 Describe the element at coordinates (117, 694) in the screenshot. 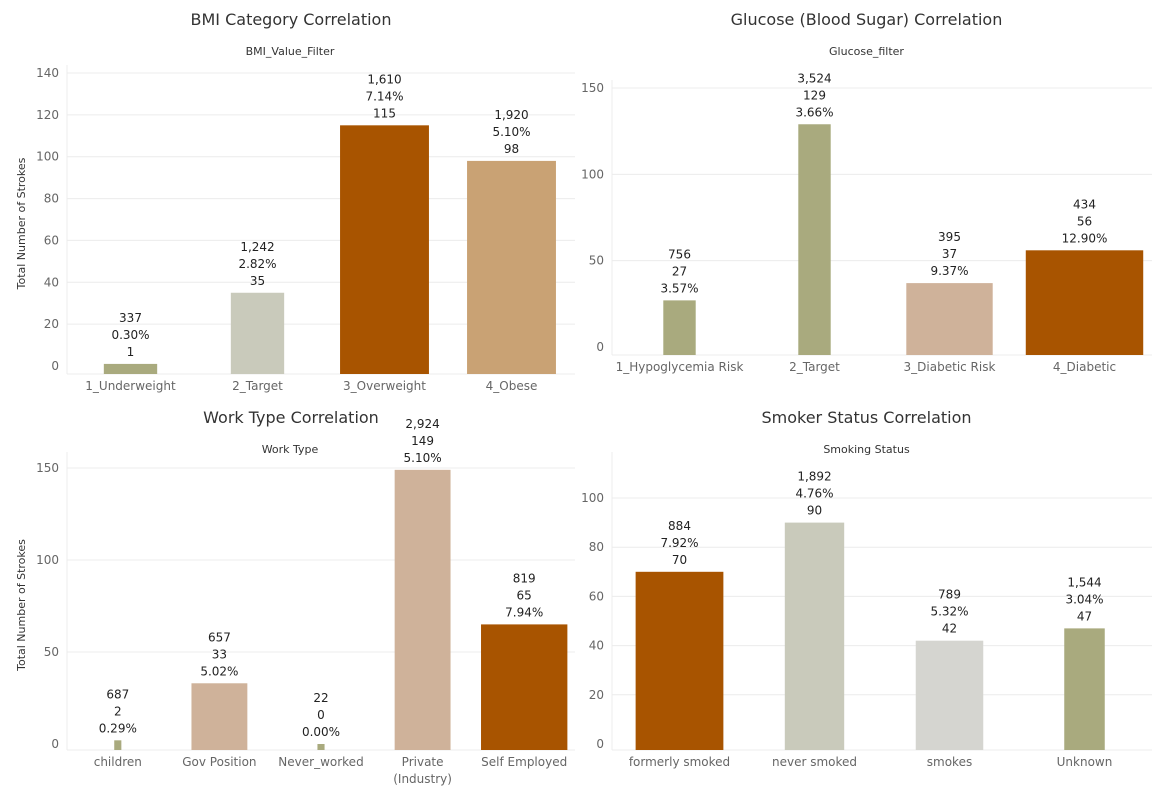

I see `work-type-data-label: 687` at that location.